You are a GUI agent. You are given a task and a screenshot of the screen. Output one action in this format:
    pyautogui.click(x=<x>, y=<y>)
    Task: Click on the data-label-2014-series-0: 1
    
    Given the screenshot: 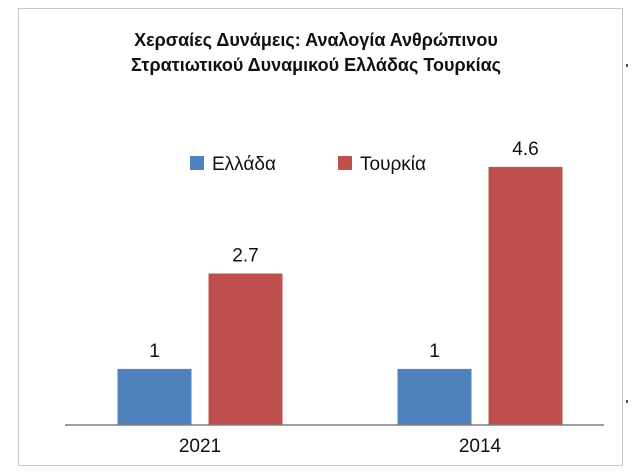 What is the action you would take?
    pyautogui.click(x=434, y=351)
    